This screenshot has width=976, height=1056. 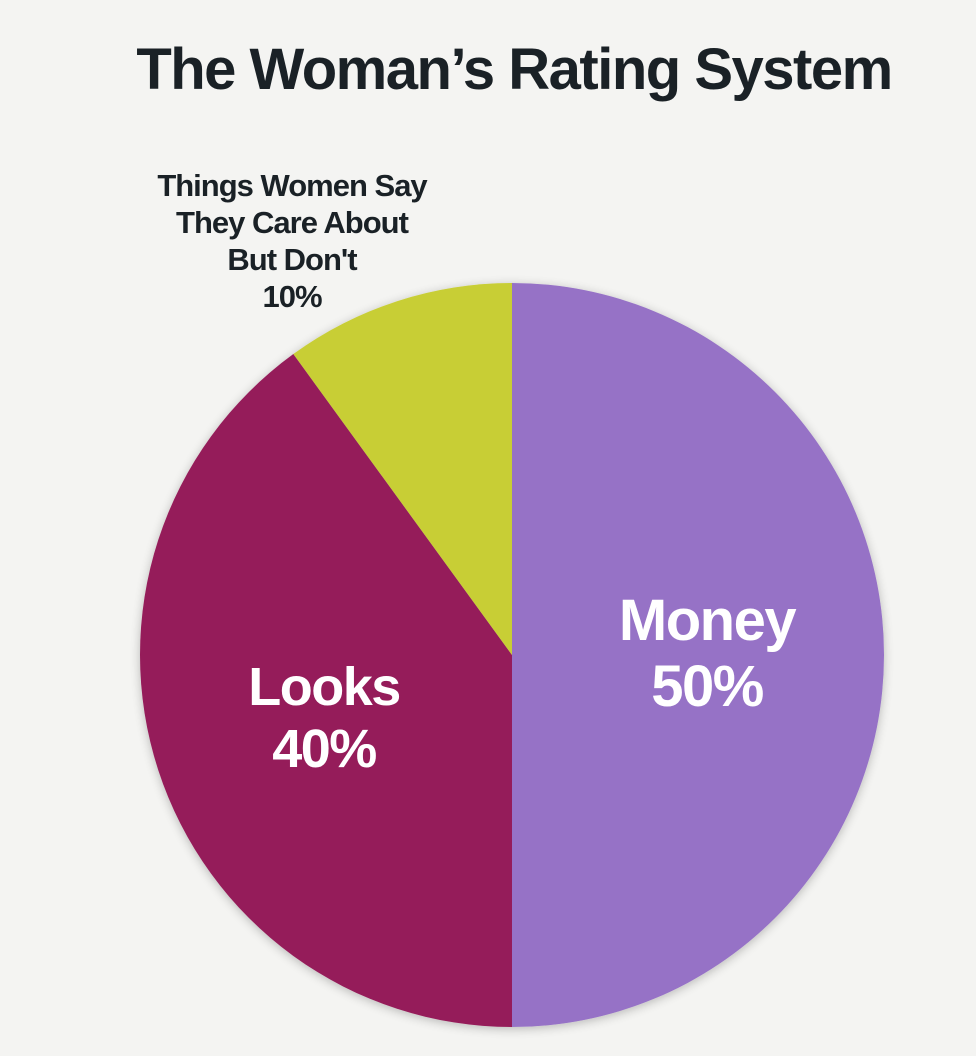 I want to click on slice-name-label: Money, so click(x=707, y=620).